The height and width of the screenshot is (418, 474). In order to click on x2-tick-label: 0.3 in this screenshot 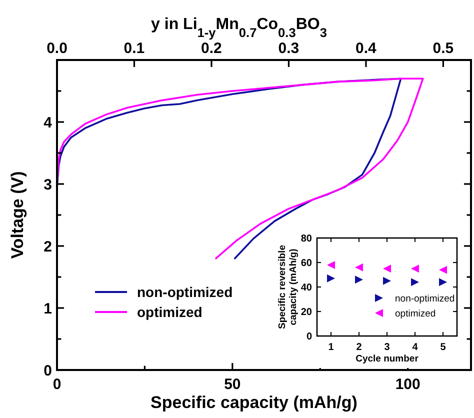, I will do `click(289, 48)`.